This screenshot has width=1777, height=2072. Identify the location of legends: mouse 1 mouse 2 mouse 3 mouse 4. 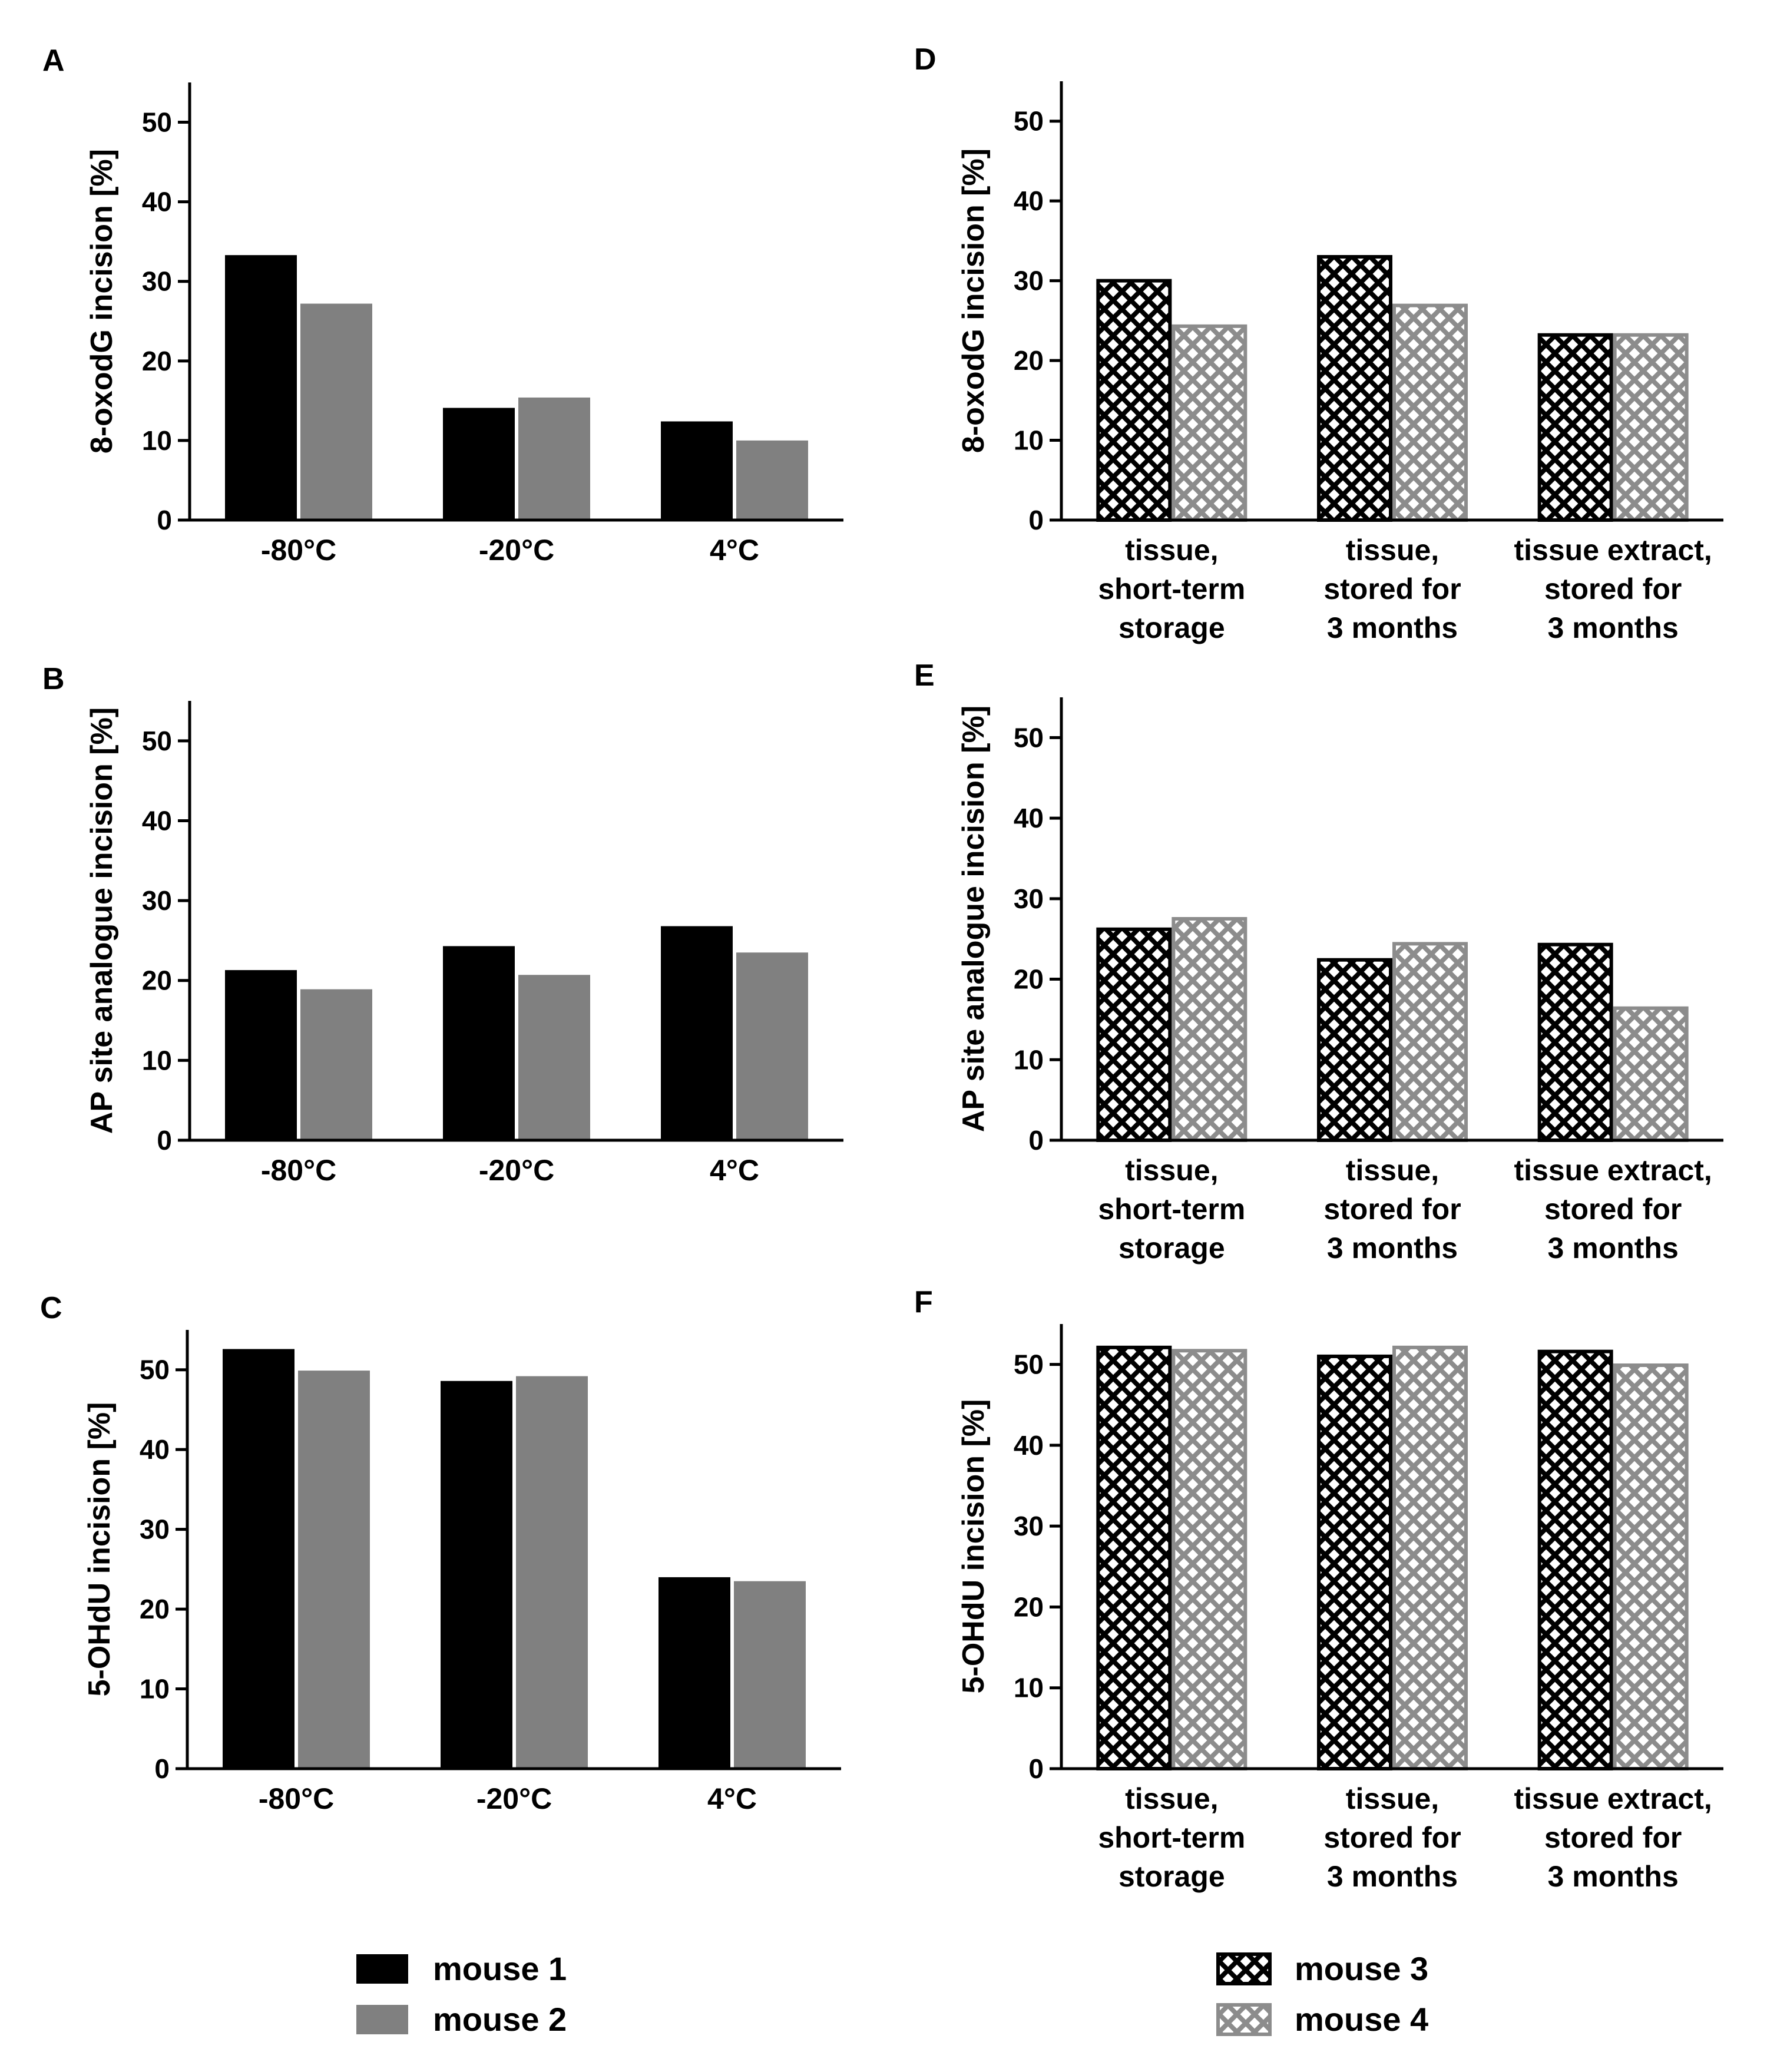
(892, 1994).